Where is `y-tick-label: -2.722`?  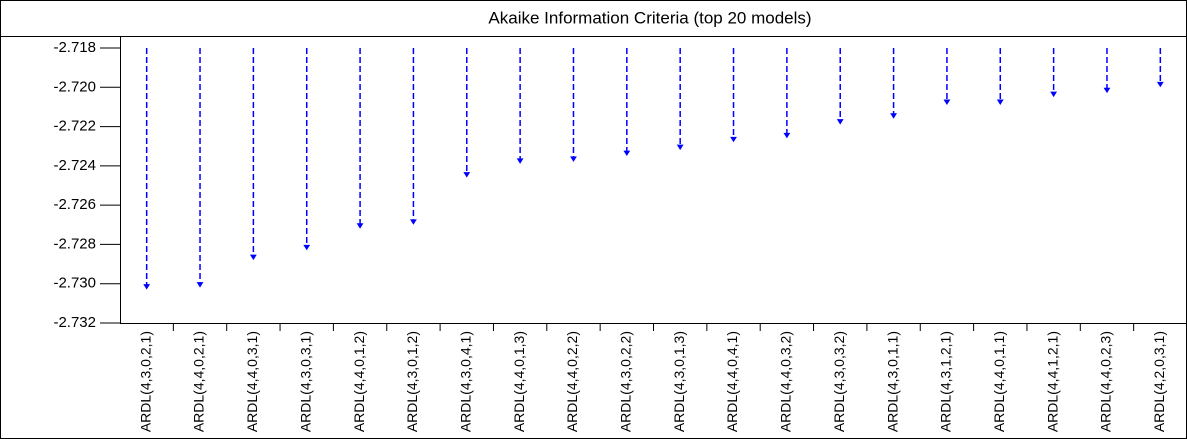
y-tick-label: -2.722 is located at coordinates (74, 126).